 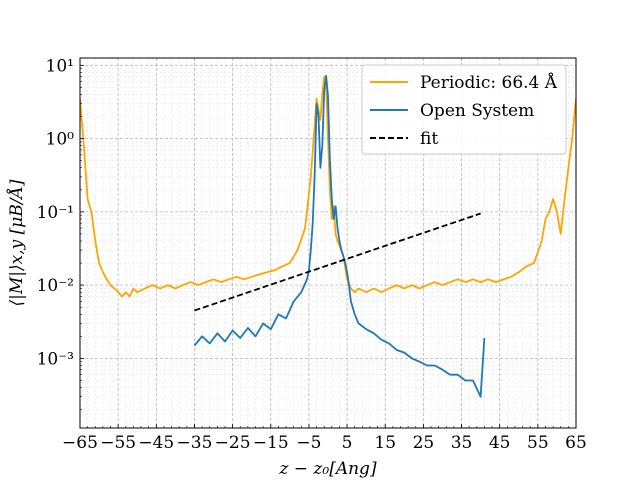 What do you see at coordinates (538, 443) in the screenshot?
I see `x-tick-label: 55` at bounding box center [538, 443].